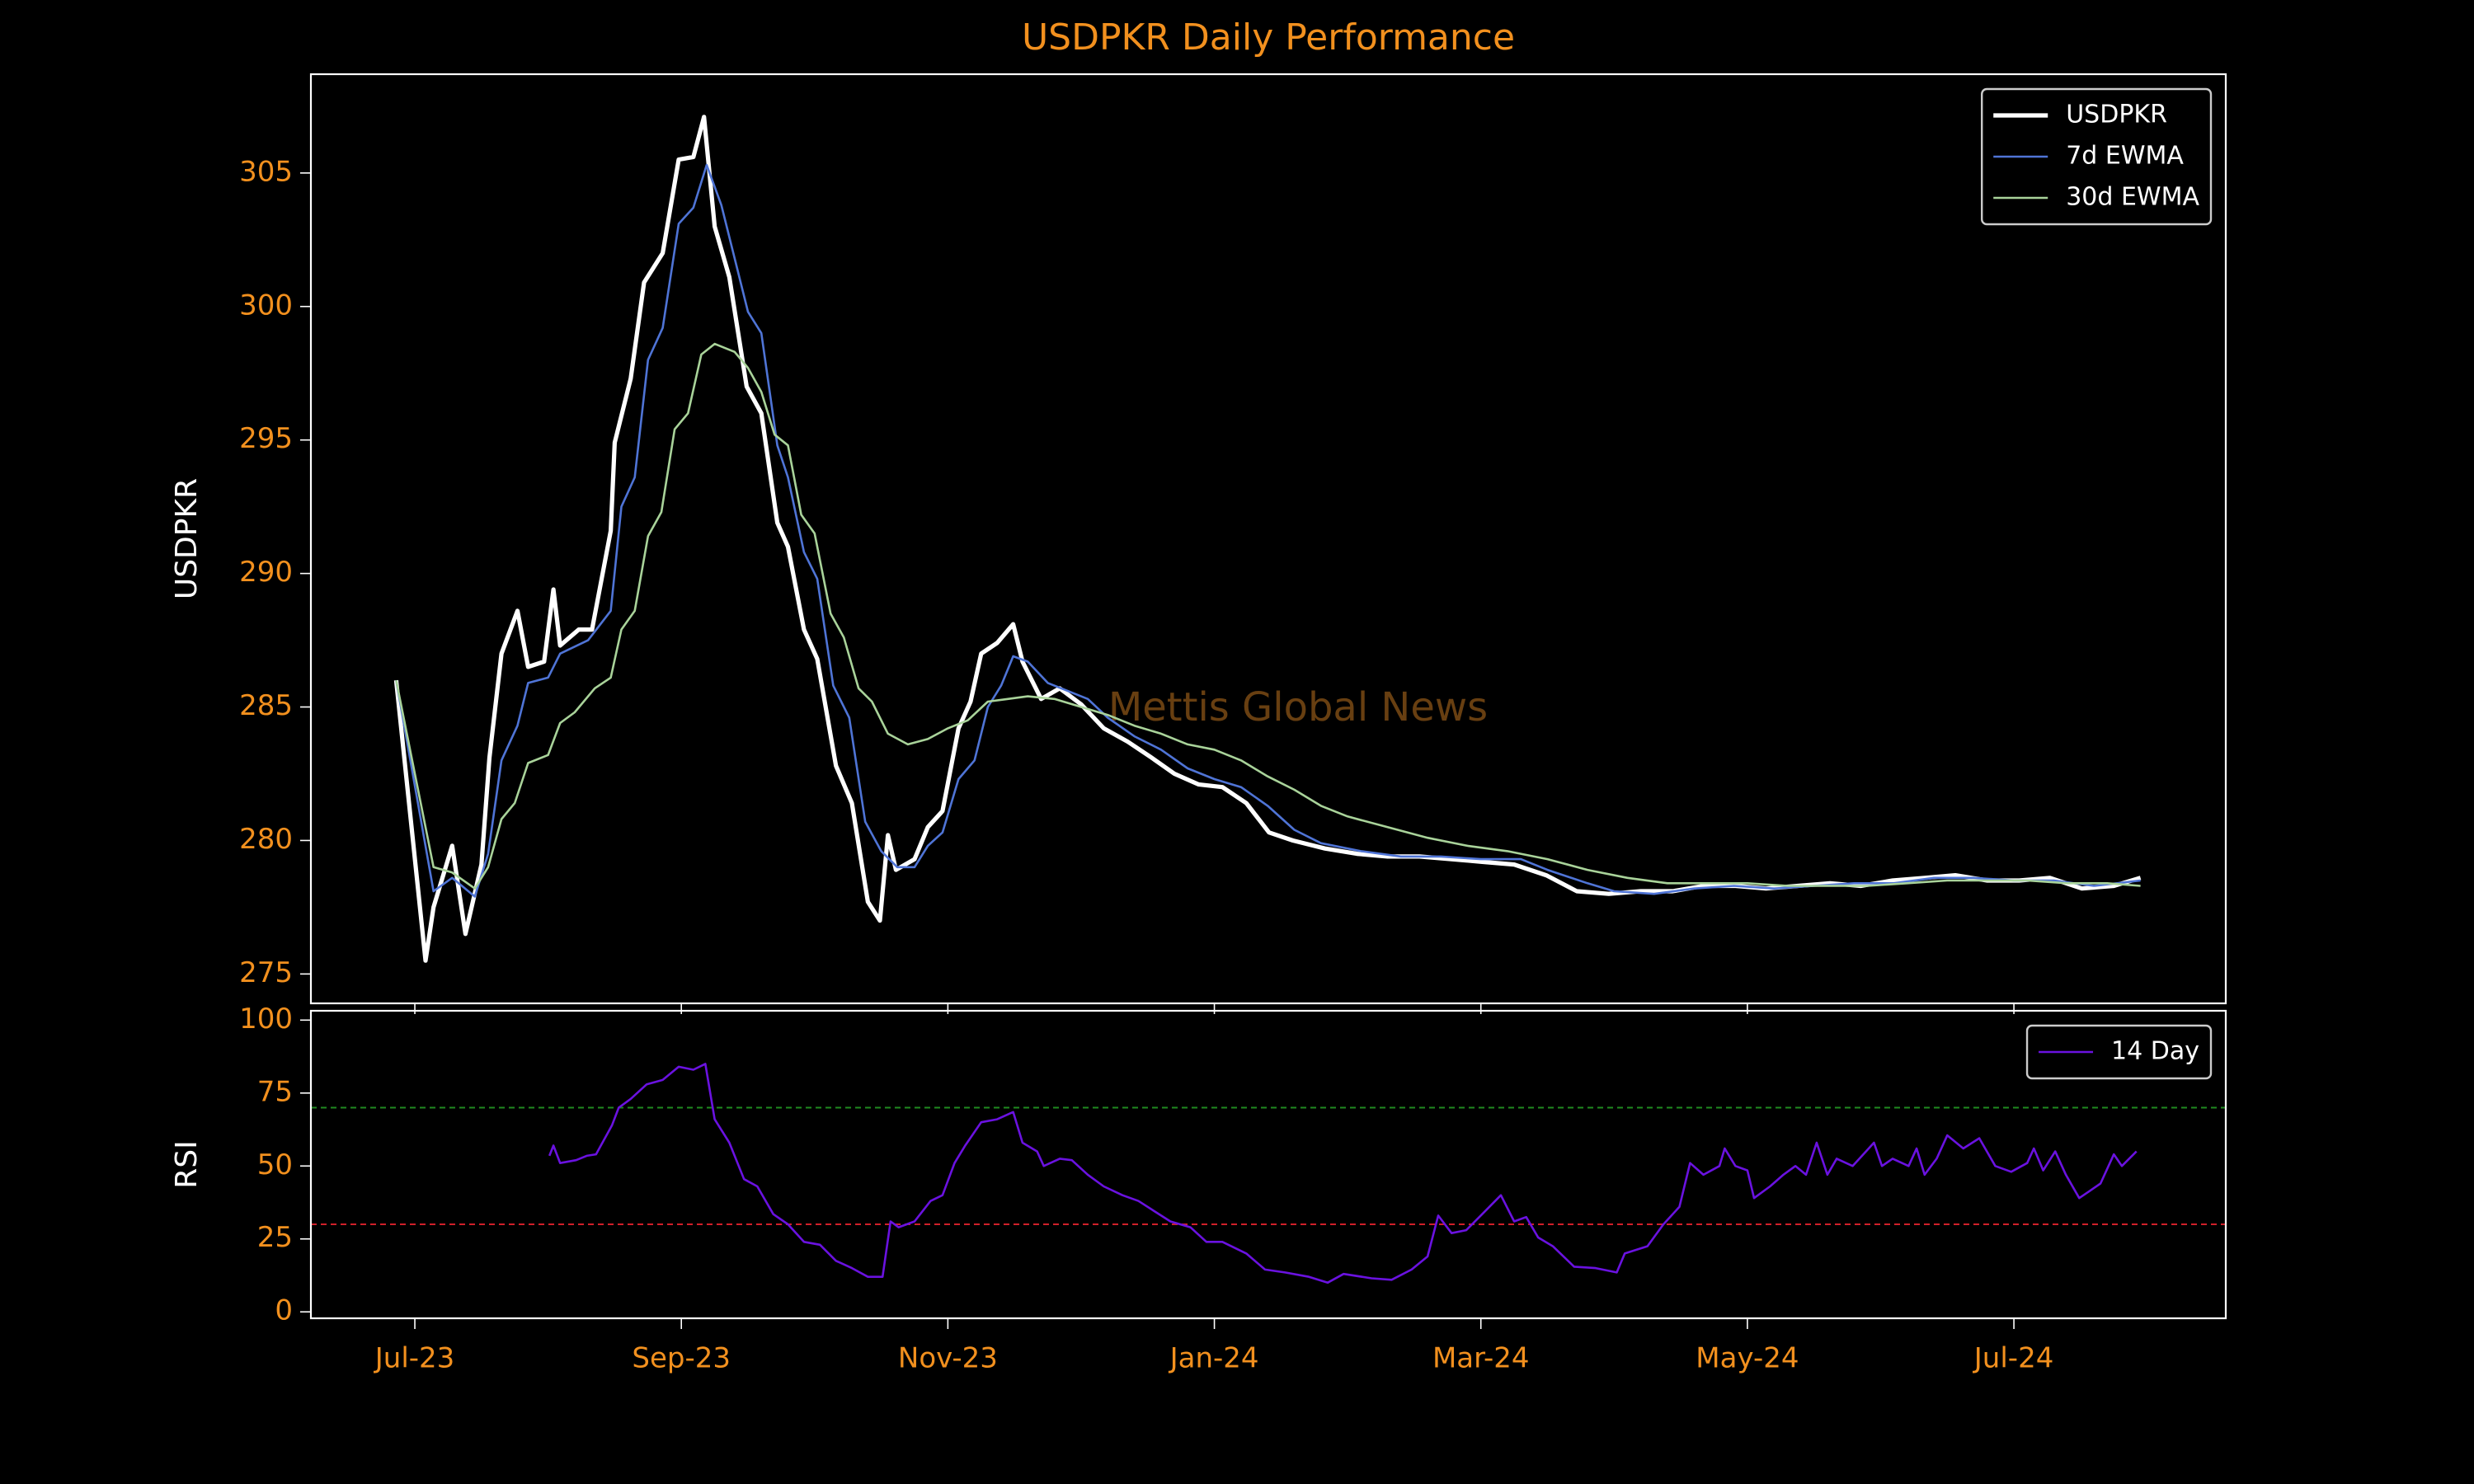  I want to click on x-tick-label: Jan-24, so click(1214, 1358).